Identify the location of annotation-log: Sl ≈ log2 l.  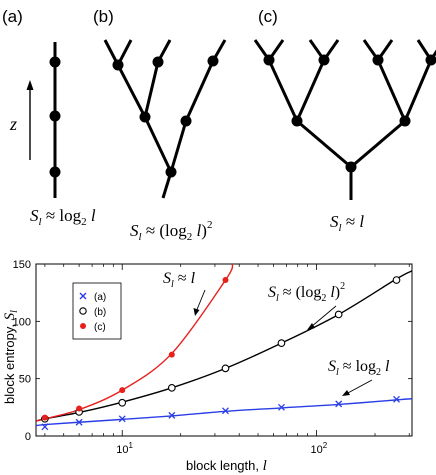
(359, 368).